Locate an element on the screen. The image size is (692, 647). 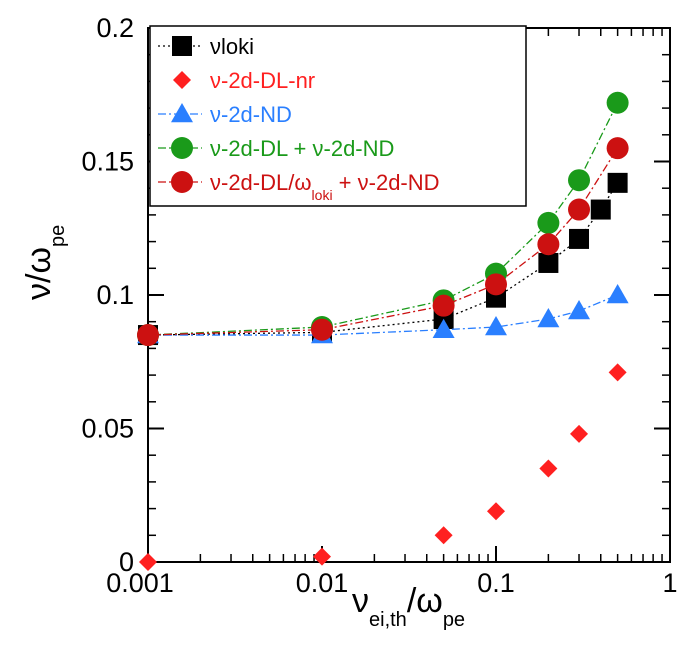
legend-label: ν-2d-DL-nr is located at coordinates (262, 80).